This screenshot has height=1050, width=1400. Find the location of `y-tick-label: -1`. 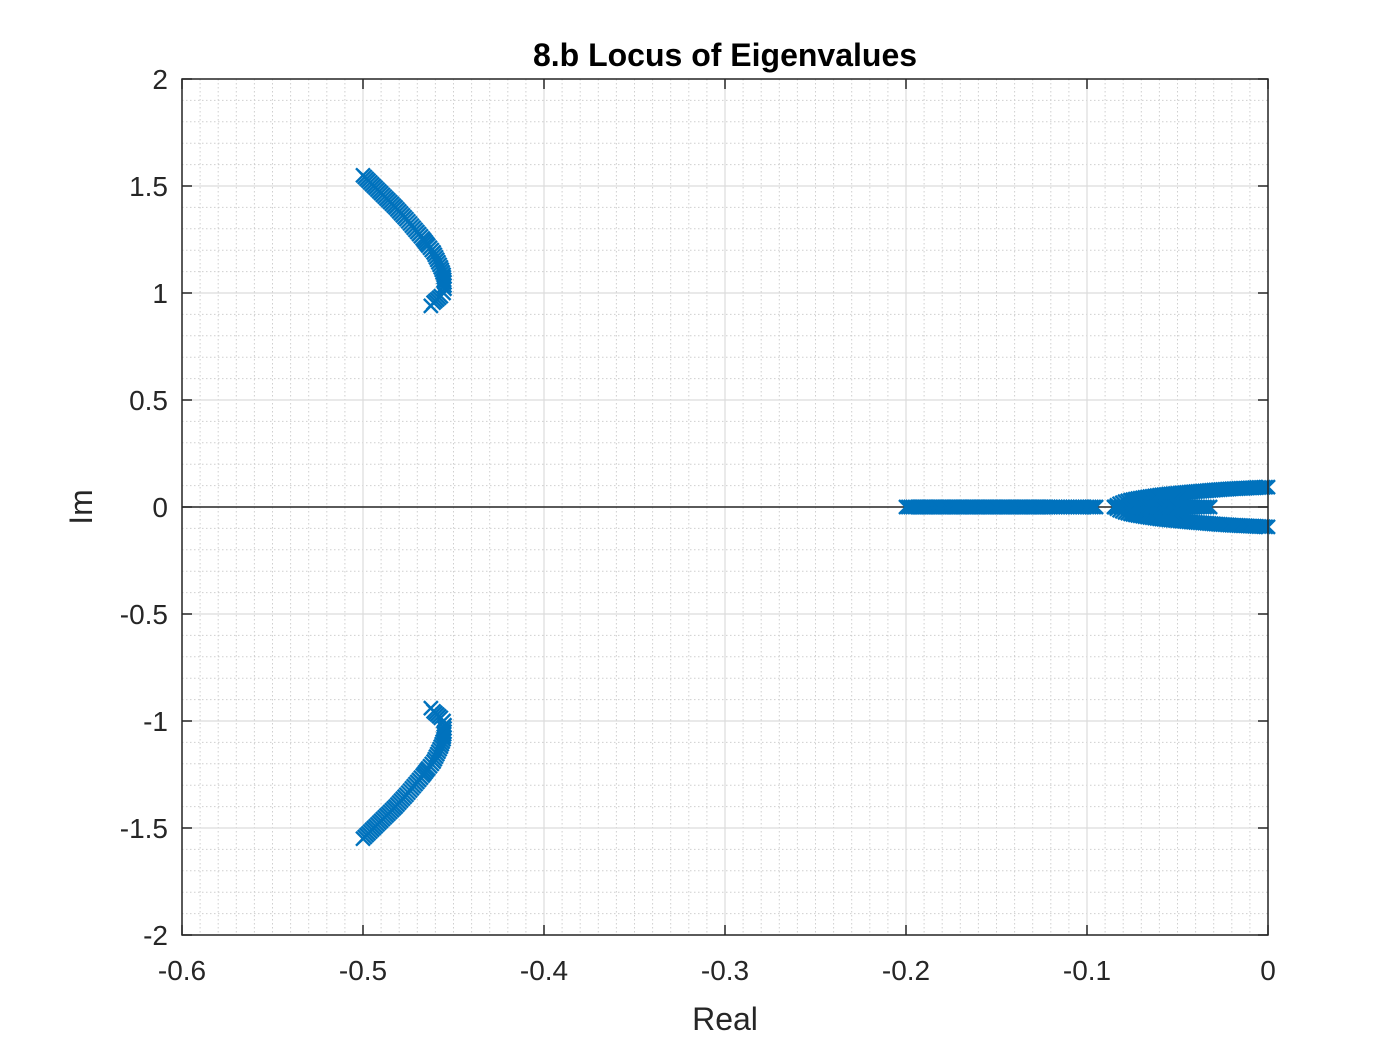

y-tick-label: -1 is located at coordinates (155, 721).